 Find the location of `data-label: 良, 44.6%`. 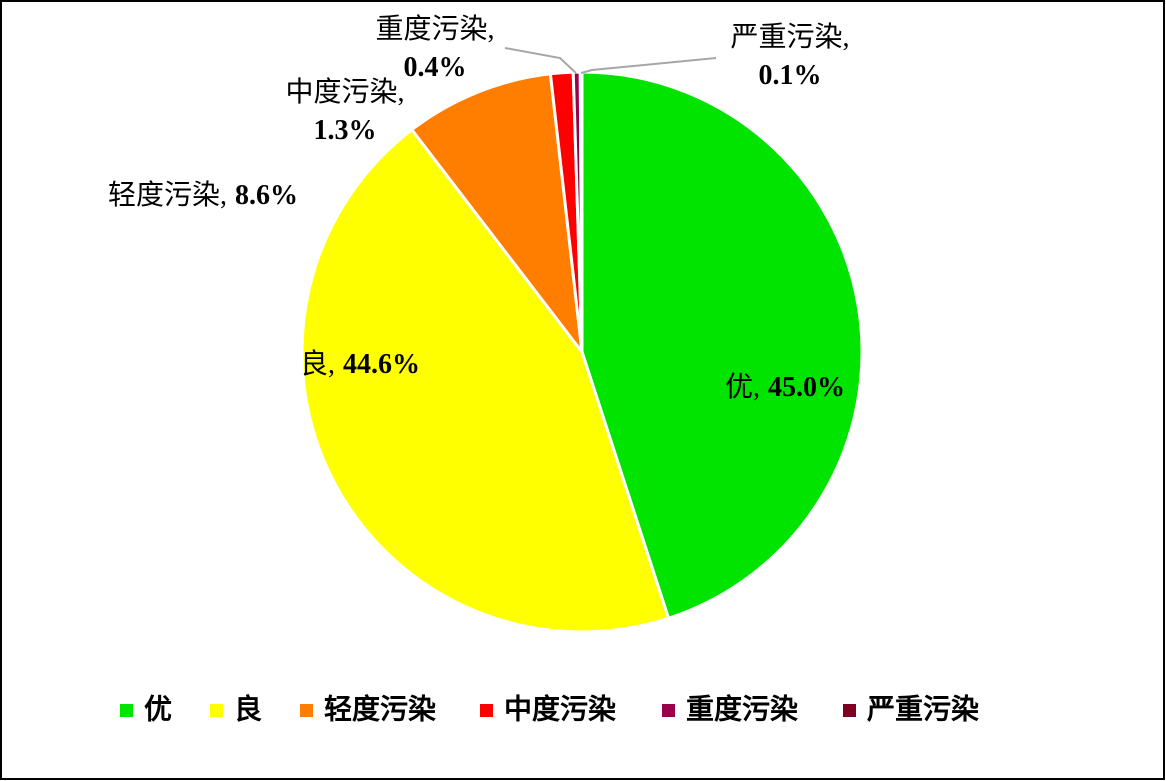

data-label: 良, 44.6% is located at coordinates (360, 364).